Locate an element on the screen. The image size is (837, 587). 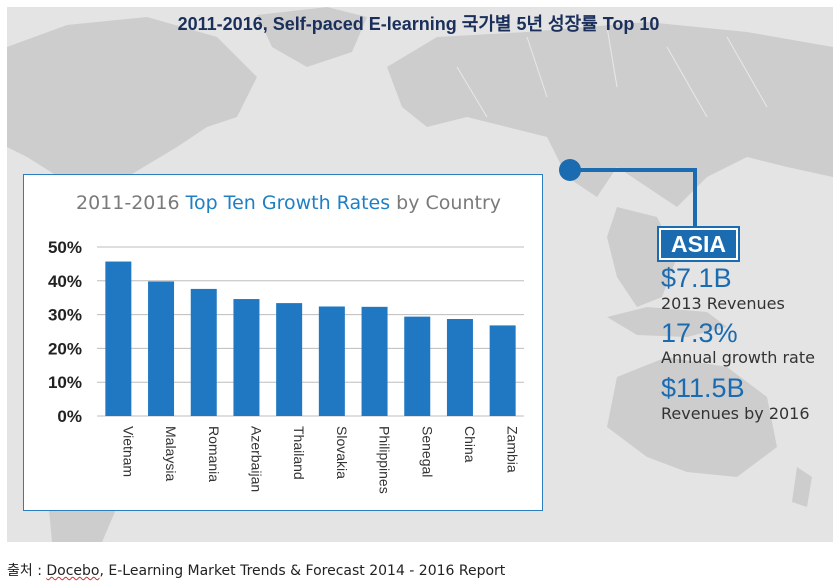
bar-azerbaijan is located at coordinates (246, 357).